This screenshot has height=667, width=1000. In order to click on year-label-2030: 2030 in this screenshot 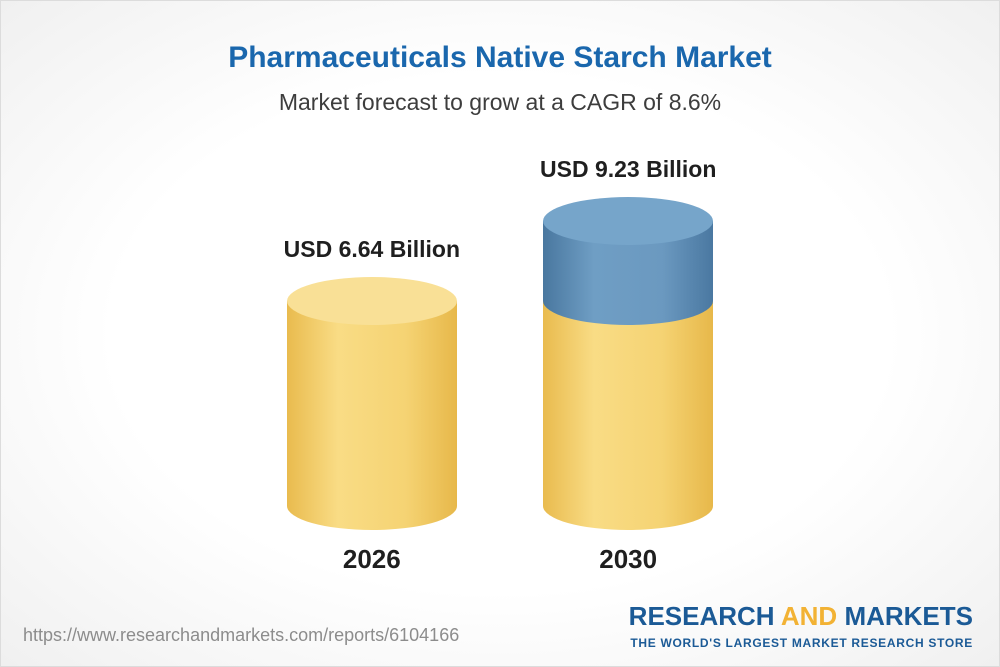, I will do `click(628, 559)`.